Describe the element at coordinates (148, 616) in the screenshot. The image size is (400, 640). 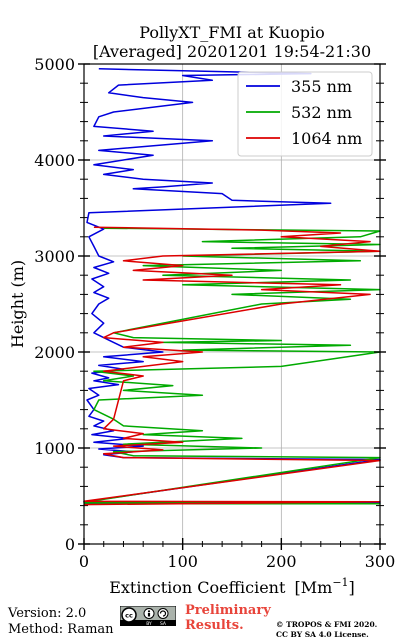
I see `cc-by-sa-badge-icon: cc BY SA` at that location.